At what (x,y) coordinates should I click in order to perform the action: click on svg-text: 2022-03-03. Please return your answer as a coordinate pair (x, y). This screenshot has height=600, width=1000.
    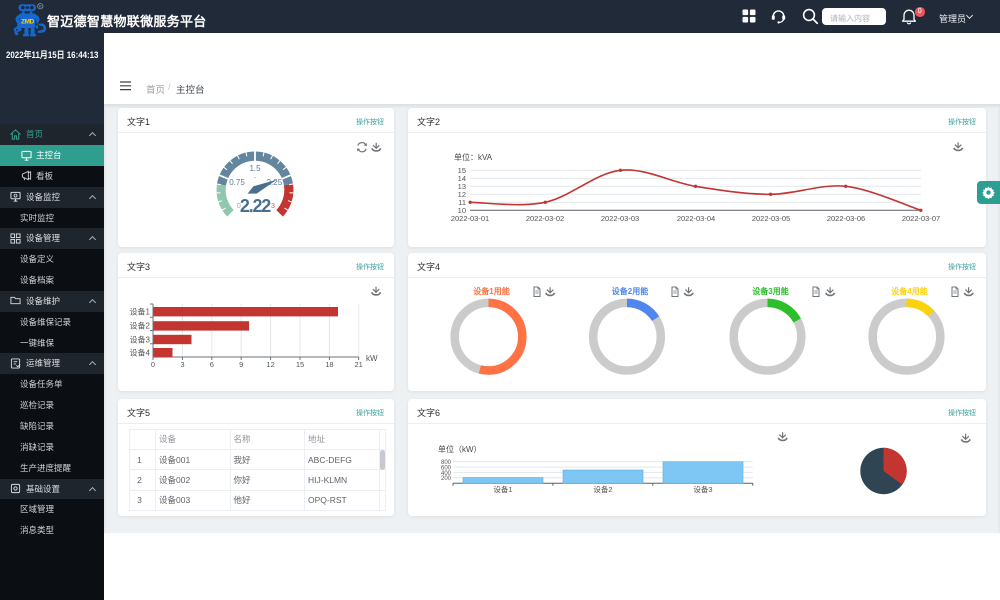
    Looking at the image, I should click on (620, 218).